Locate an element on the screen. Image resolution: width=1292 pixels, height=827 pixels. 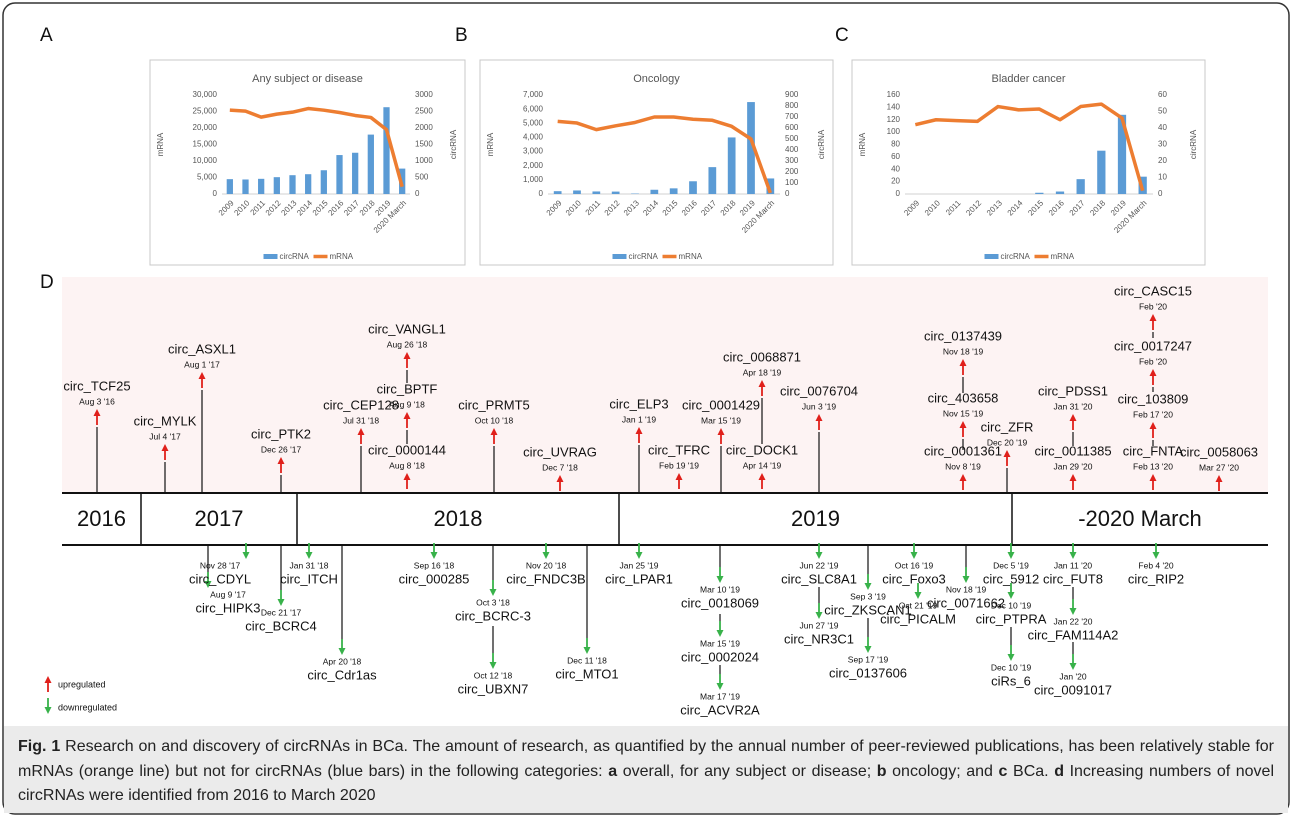
y-tick-label: 60 is located at coordinates (895, 156).